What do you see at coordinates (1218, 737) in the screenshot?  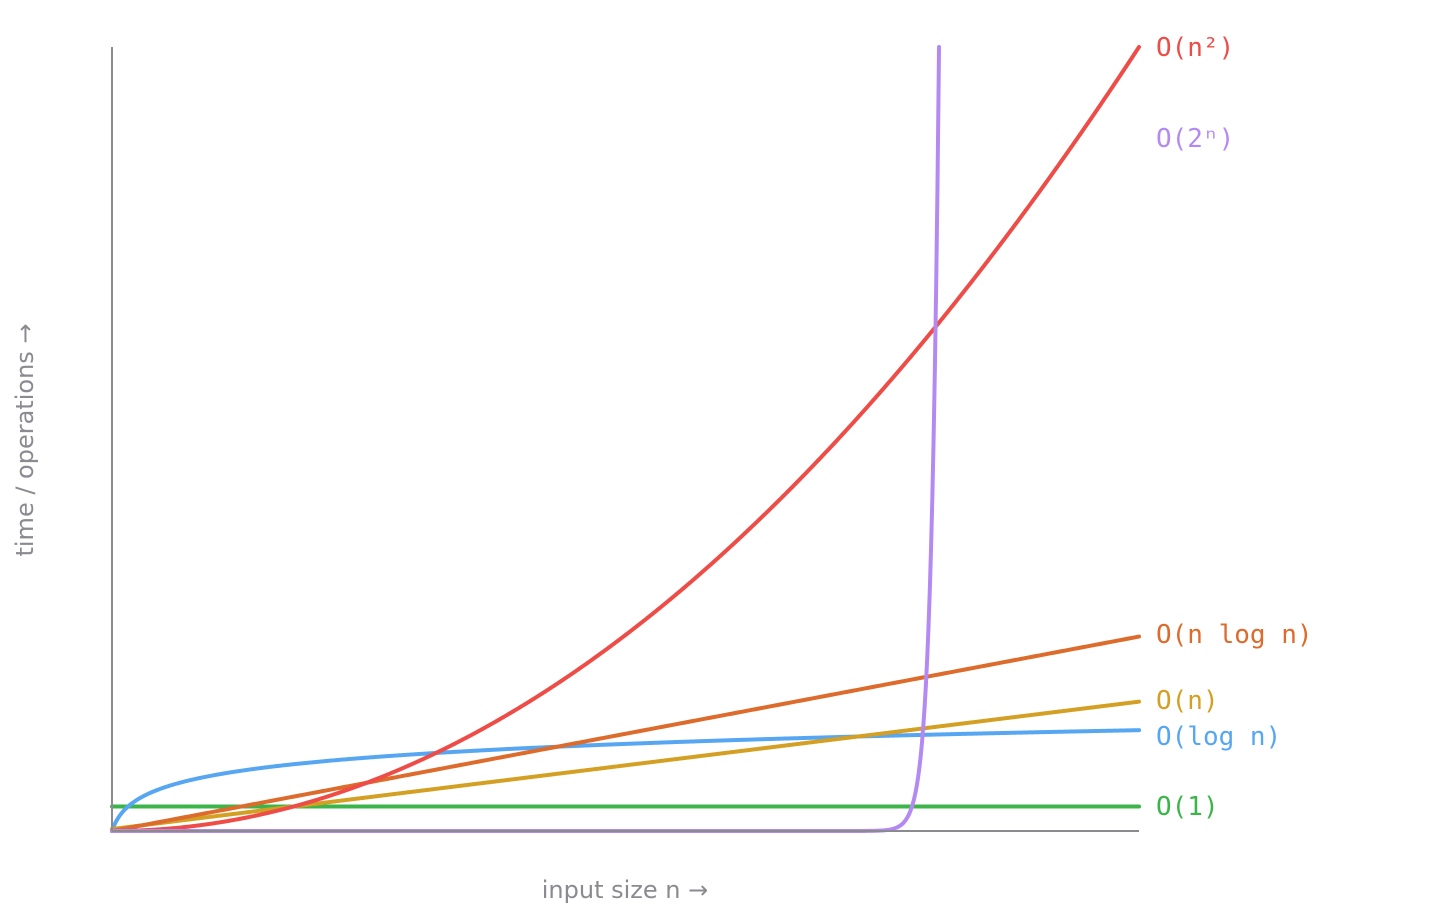 I see `series-label-1: O(log n)` at bounding box center [1218, 737].